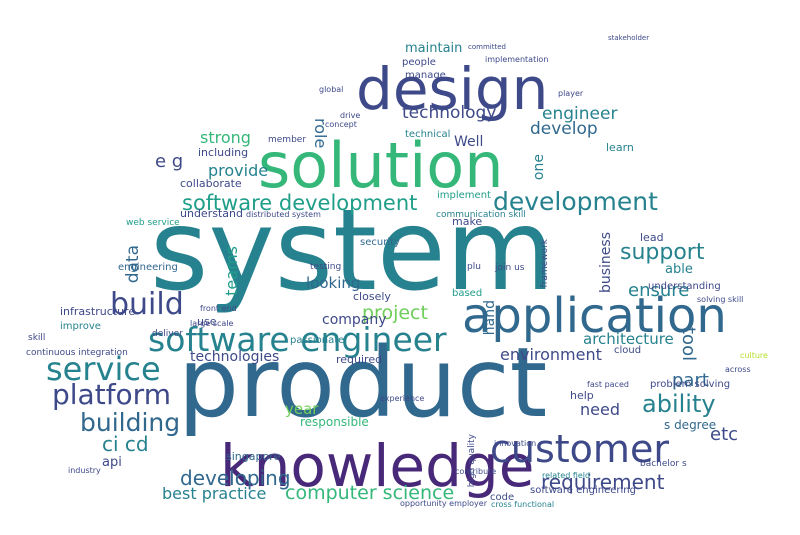 The width and height of the screenshot is (800, 535). What do you see at coordinates (594, 316) in the screenshot?
I see `word-application: application` at bounding box center [594, 316].